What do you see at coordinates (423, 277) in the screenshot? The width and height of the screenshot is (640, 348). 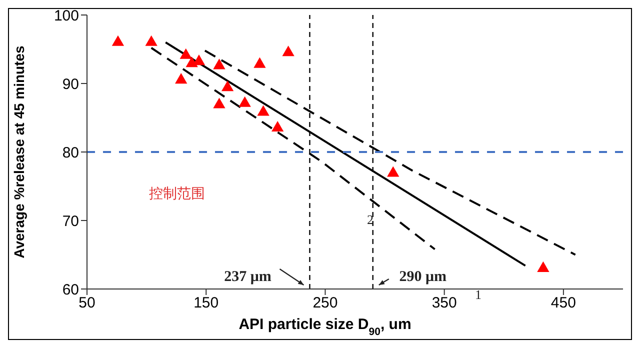 I see `ref-line-label: 290 μm` at bounding box center [423, 277].